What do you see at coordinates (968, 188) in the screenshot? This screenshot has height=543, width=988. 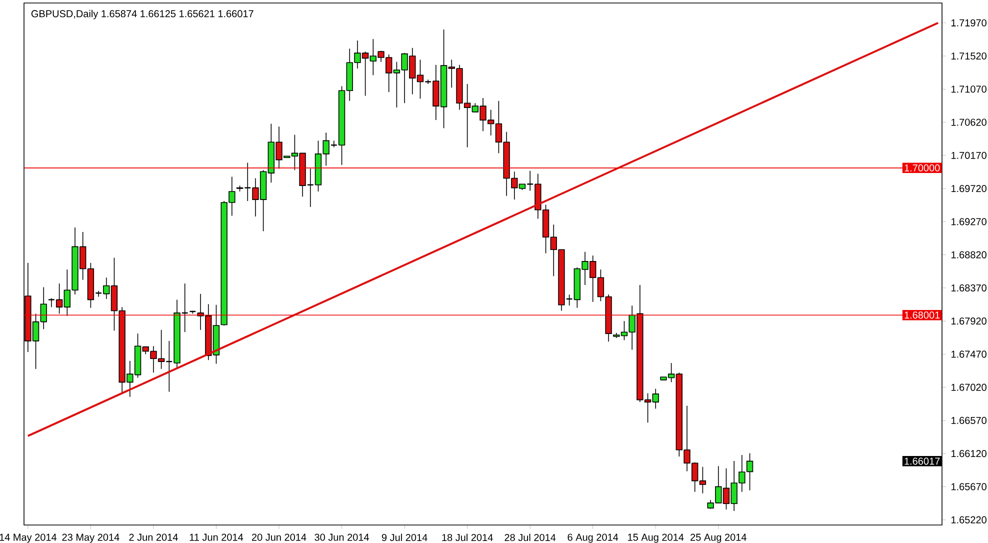 I see `y-tick-label: 1.69720` at bounding box center [968, 188].